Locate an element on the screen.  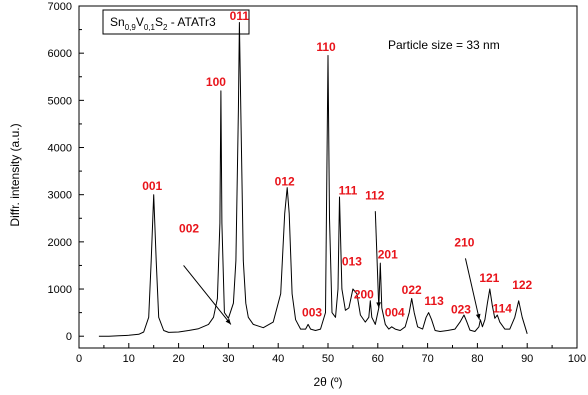
peak-label-023: 023 is located at coordinates (461, 310).